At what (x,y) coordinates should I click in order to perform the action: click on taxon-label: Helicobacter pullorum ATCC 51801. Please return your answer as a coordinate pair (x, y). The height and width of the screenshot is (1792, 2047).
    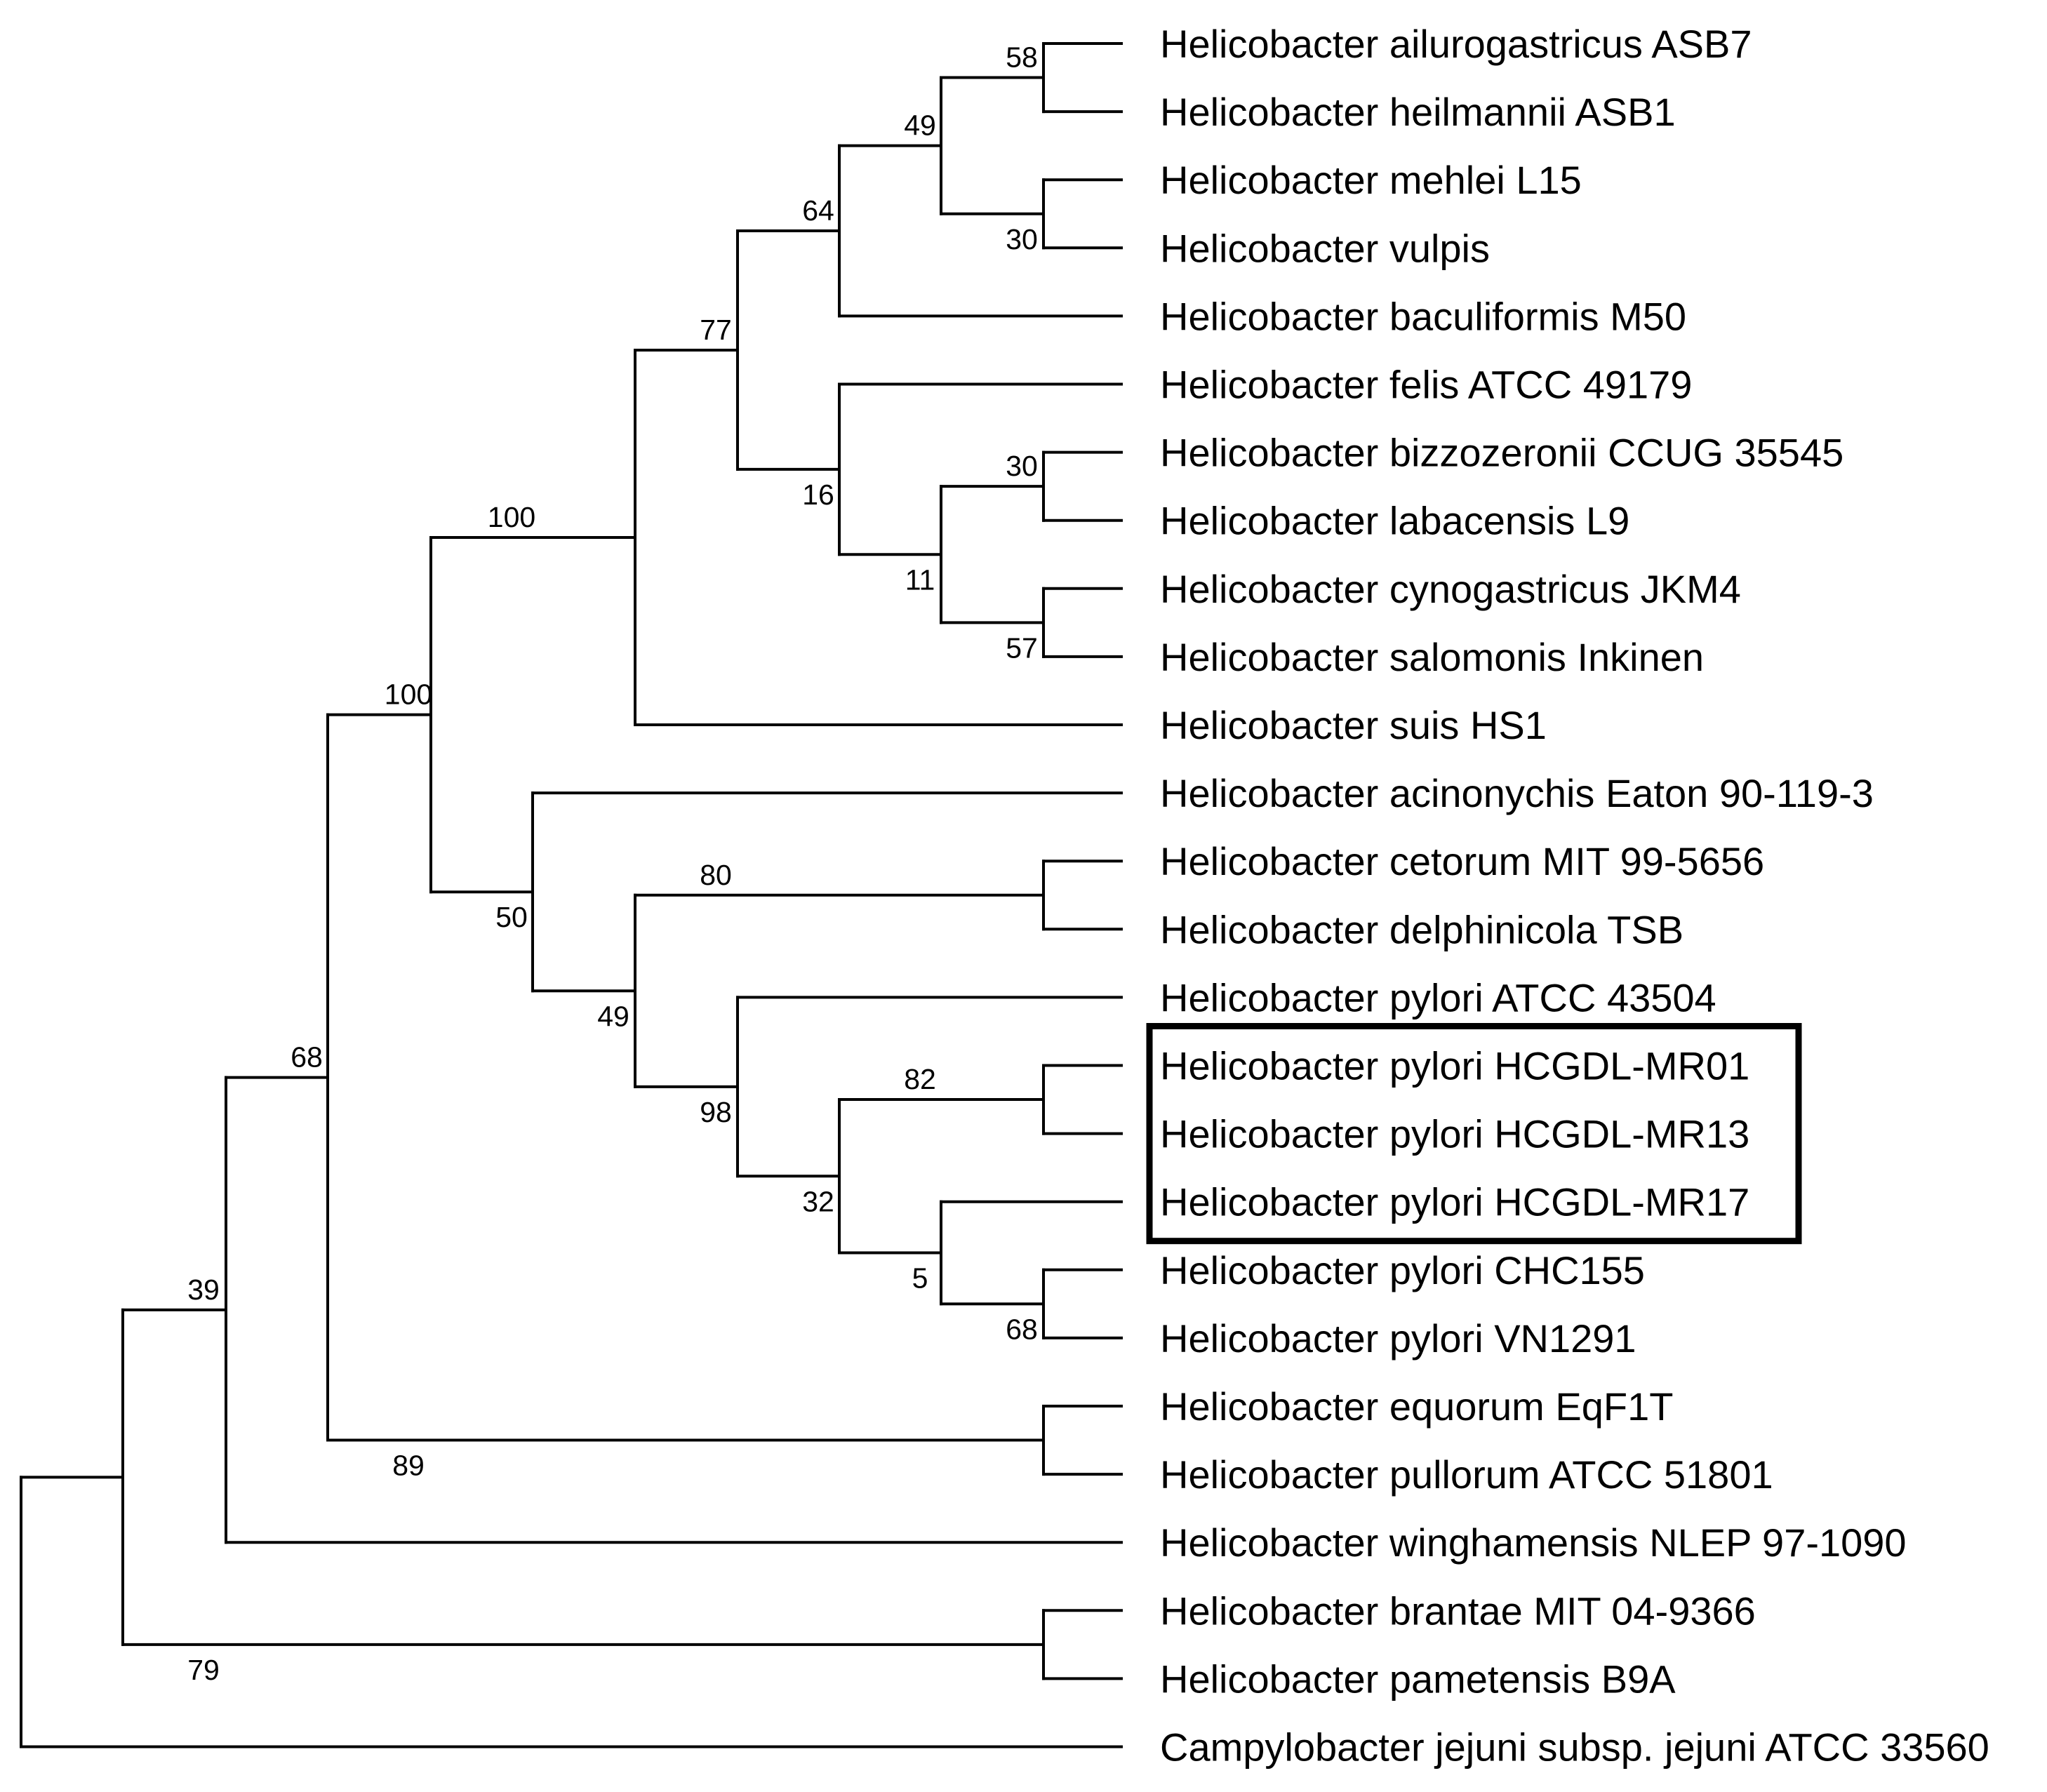
    Looking at the image, I should click on (1466, 1474).